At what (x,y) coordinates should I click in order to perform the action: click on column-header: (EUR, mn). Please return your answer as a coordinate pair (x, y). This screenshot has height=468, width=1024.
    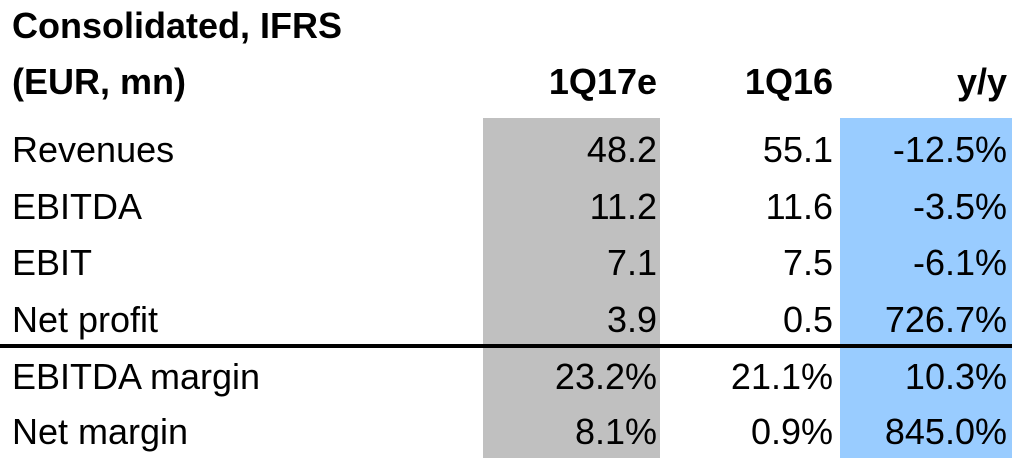
    Looking at the image, I should click on (99, 81).